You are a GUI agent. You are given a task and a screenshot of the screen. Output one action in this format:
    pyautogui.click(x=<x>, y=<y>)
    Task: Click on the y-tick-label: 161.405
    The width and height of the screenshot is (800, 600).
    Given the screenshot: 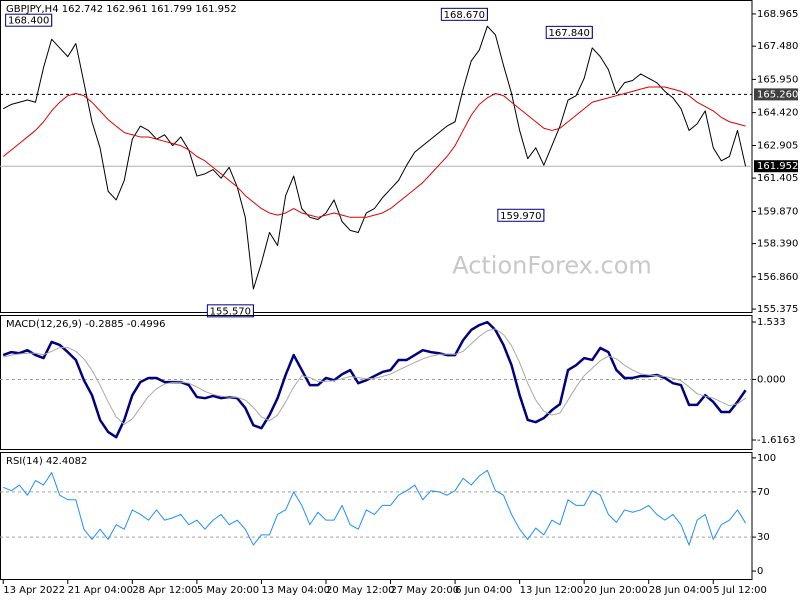 What is the action you would take?
    pyautogui.click(x=777, y=178)
    